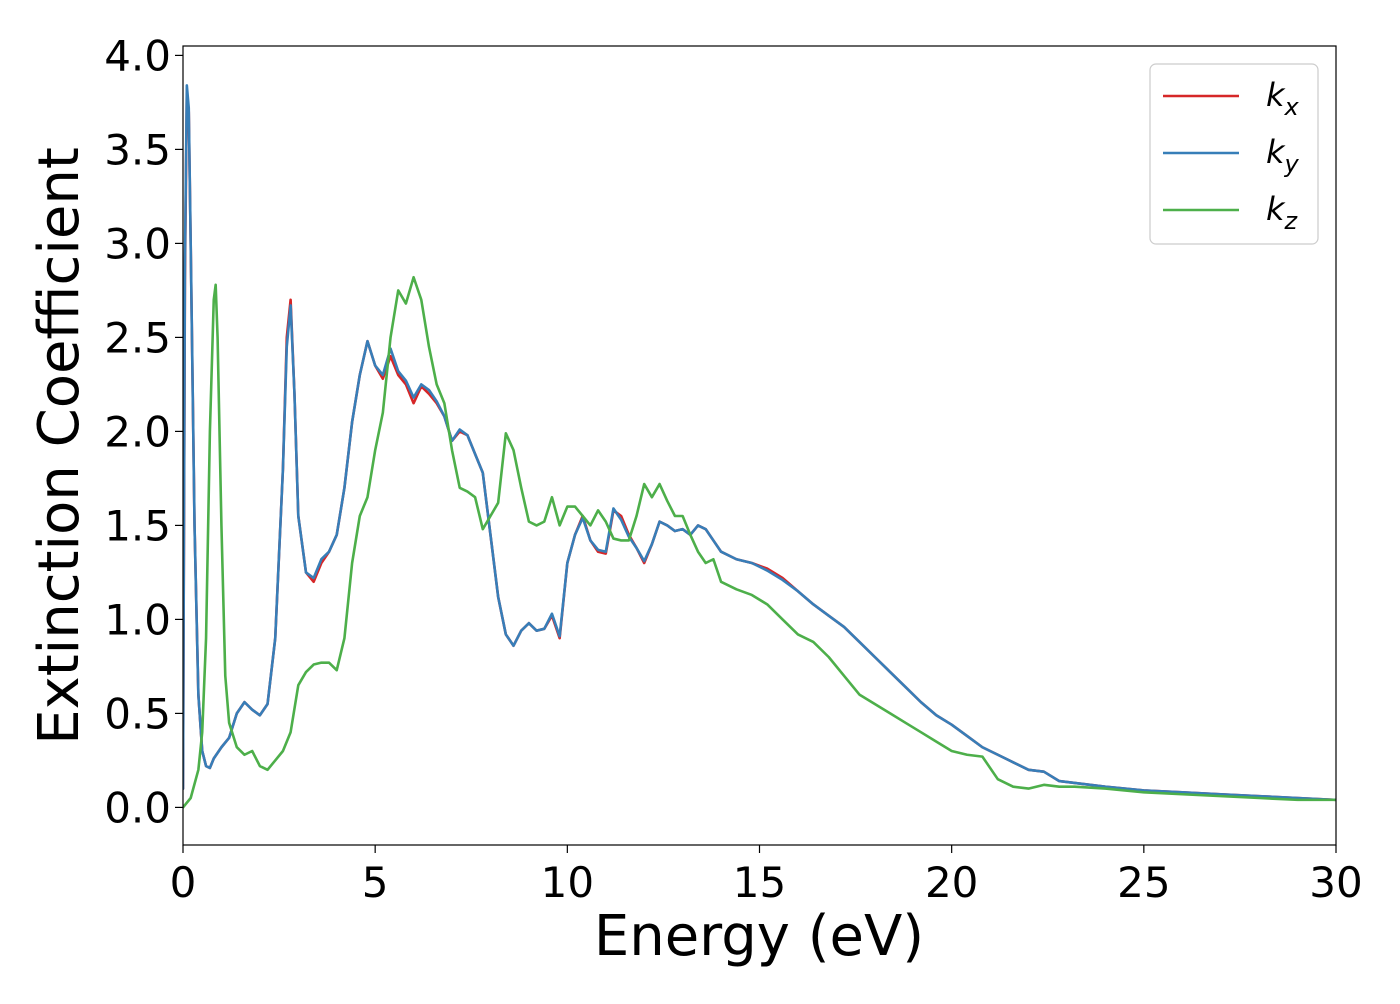  Describe the element at coordinates (137, 713) in the screenshot. I see `y-tick-label: 0.5` at that location.